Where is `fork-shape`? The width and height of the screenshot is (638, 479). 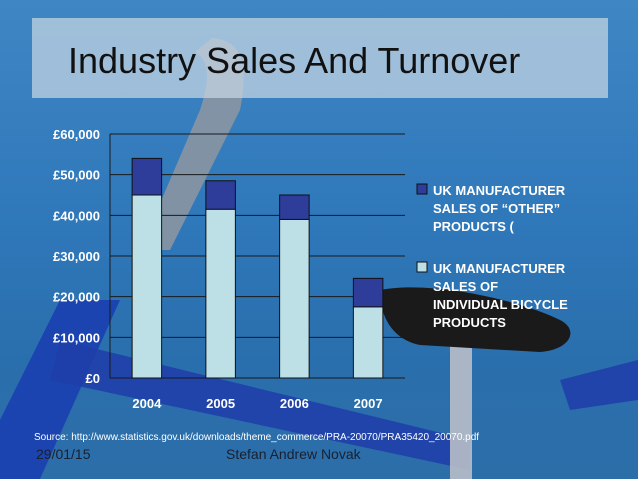 fork-shape is located at coordinates (60, 389).